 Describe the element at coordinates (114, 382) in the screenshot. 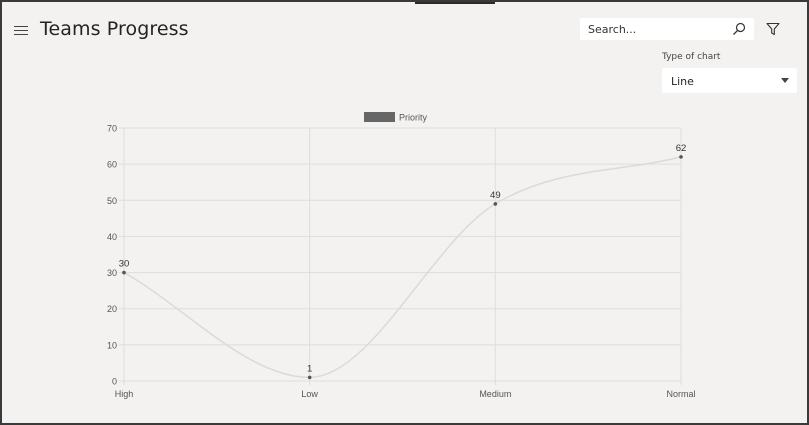

I see `y-tick-label: 0` at that location.